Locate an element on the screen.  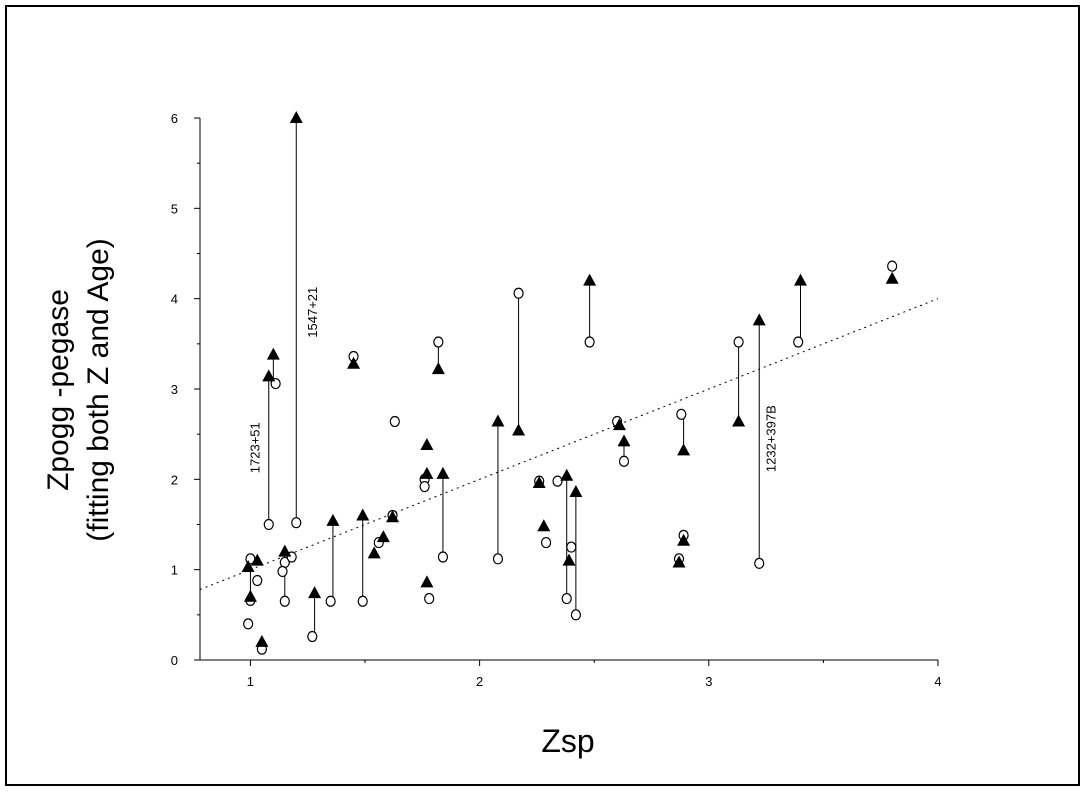
annotation-label: 1723+51 is located at coordinates (255, 447).